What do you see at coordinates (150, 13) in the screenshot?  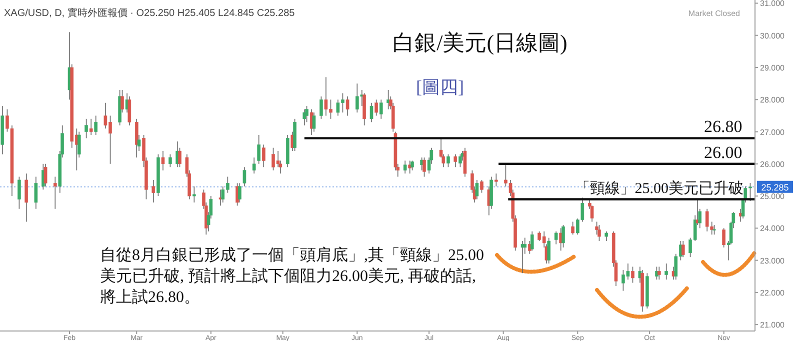 I see `annotation: XAG/USD, D, 實時外匯報價 · O25.250 H25.405 L24.845 C25.285` at bounding box center [150, 13].